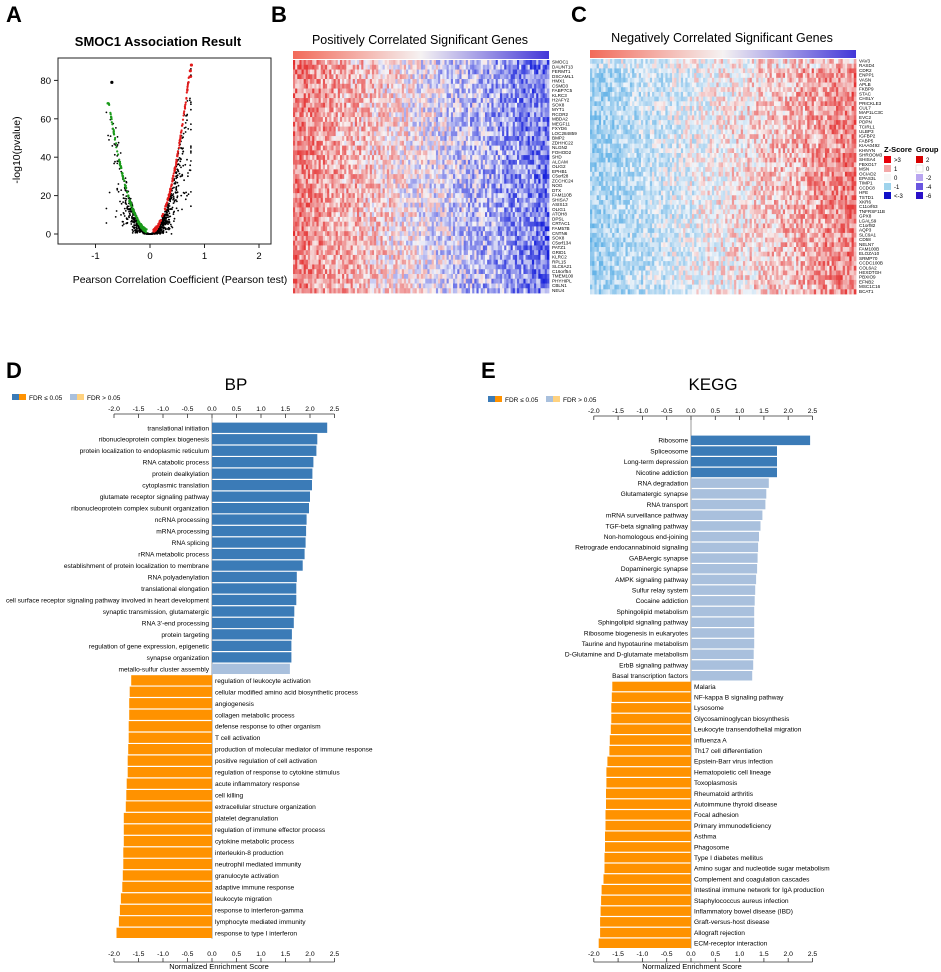 This screenshot has width=941, height=972. Describe the element at coordinates (17, 149) in the screenshot. I see `volcano-ylabel: -log10(pvalue)` at that location.